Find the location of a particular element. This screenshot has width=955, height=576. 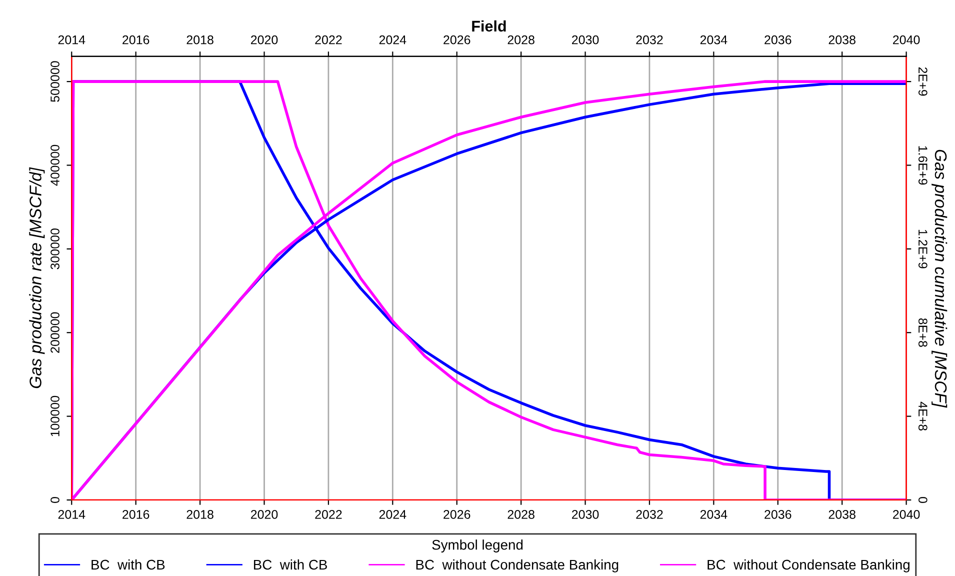

x2-tick-label: 2036 is located at coordinates (778, 39).